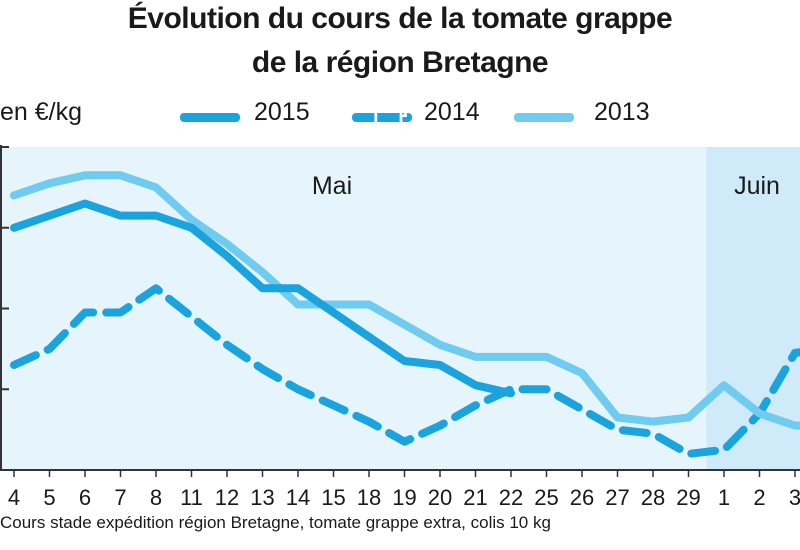  Describe the element at coordinates (475, 497) in the screenshot. I see `x-tick-label: 21` at that location.